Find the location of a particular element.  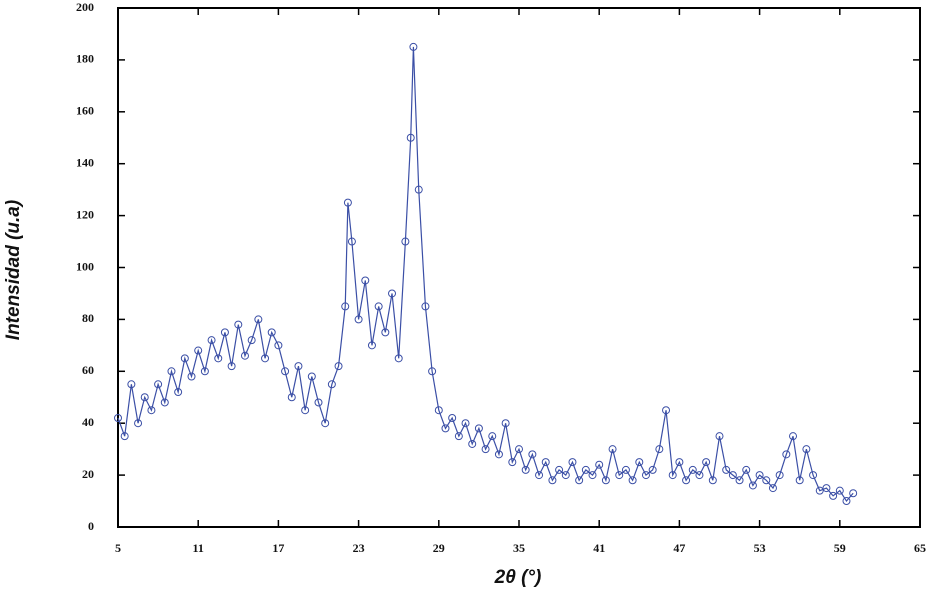

x-tick-label: 53 is located at coordinates (760, 548).